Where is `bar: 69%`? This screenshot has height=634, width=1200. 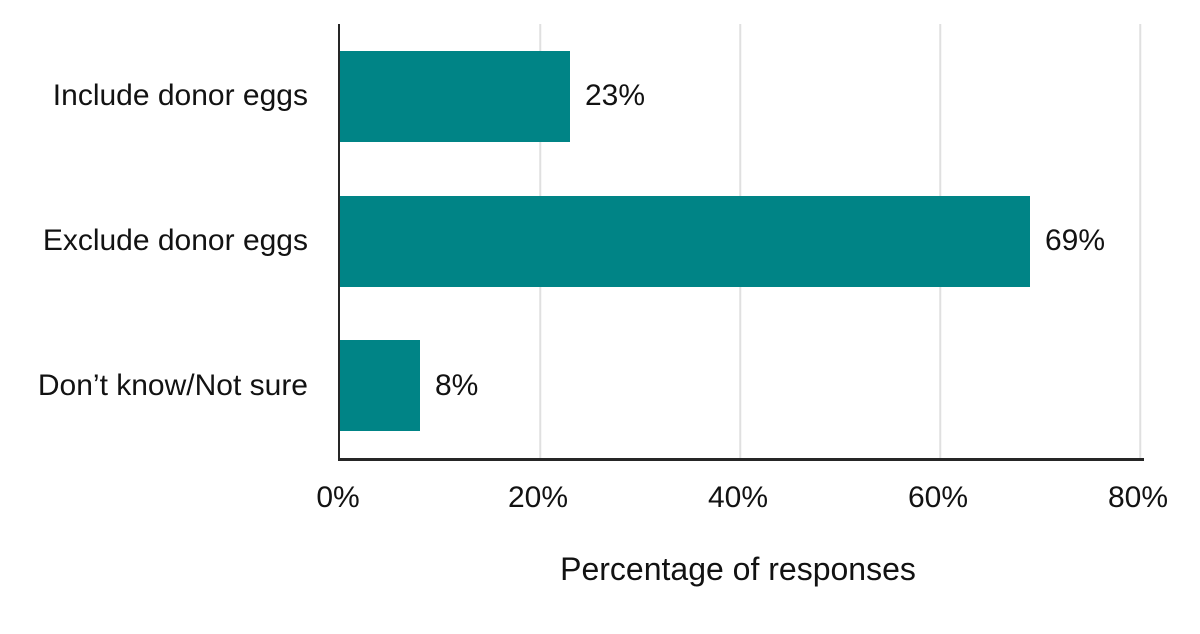
bar: 69% is located at coordinates (722, 241).